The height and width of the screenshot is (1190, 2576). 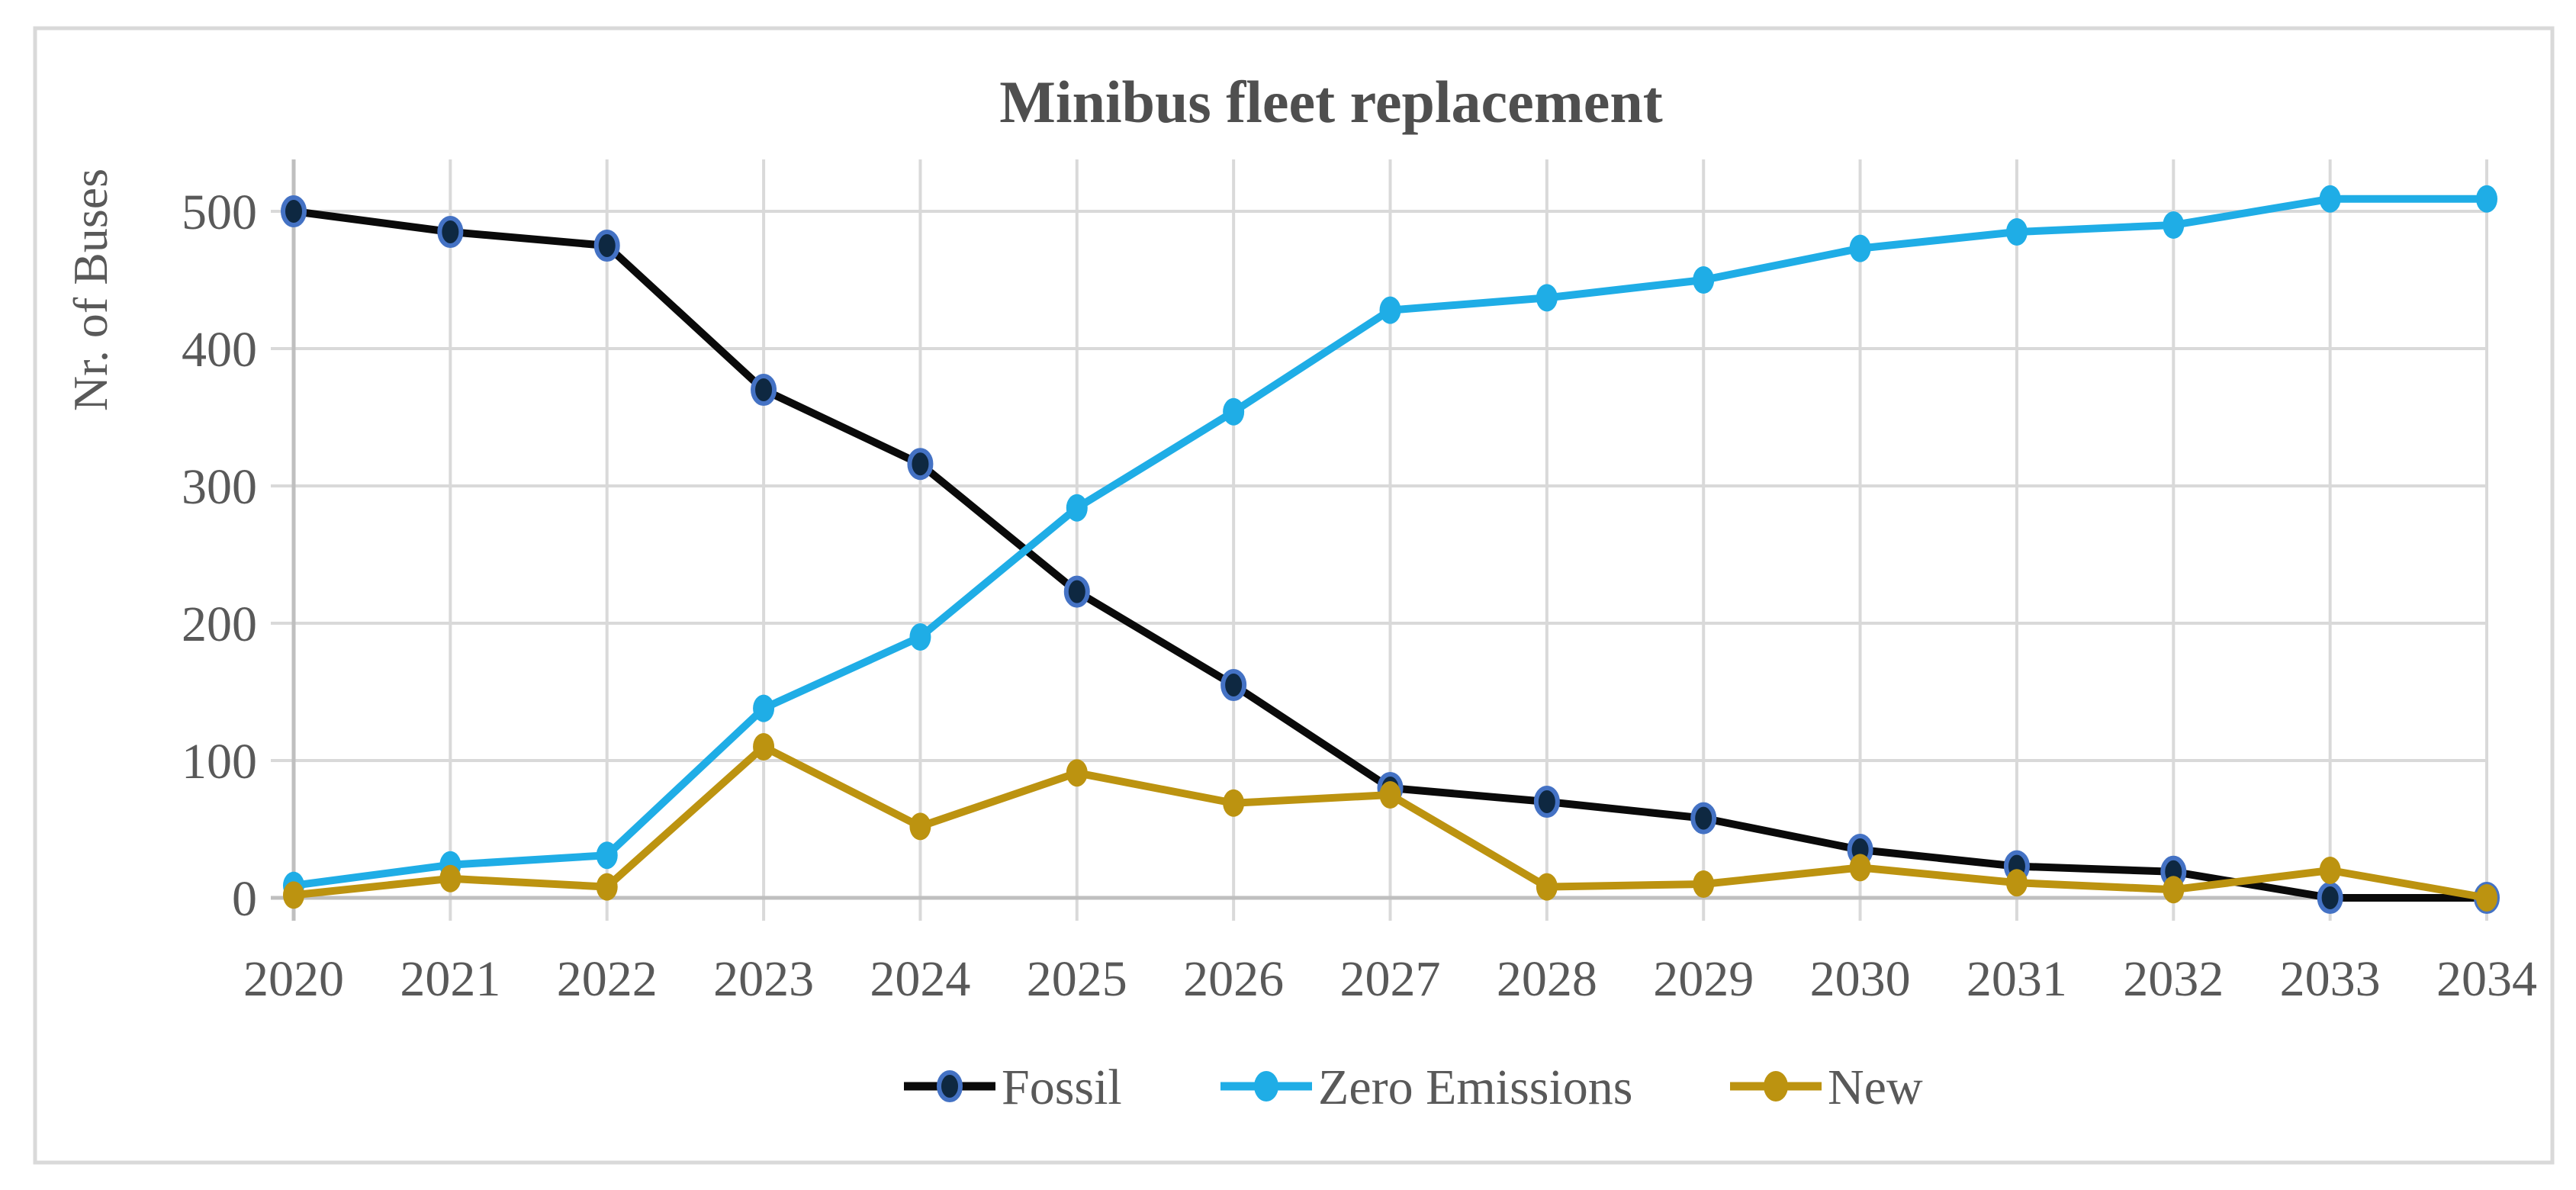 I want to click on y-tick-label: 400, so click(x=219, y=350).